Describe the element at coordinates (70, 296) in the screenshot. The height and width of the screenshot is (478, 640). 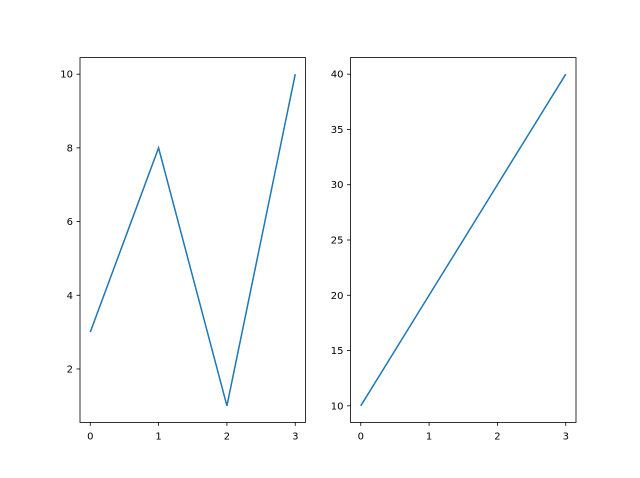
I see `y-tick-label: 4` at that location.